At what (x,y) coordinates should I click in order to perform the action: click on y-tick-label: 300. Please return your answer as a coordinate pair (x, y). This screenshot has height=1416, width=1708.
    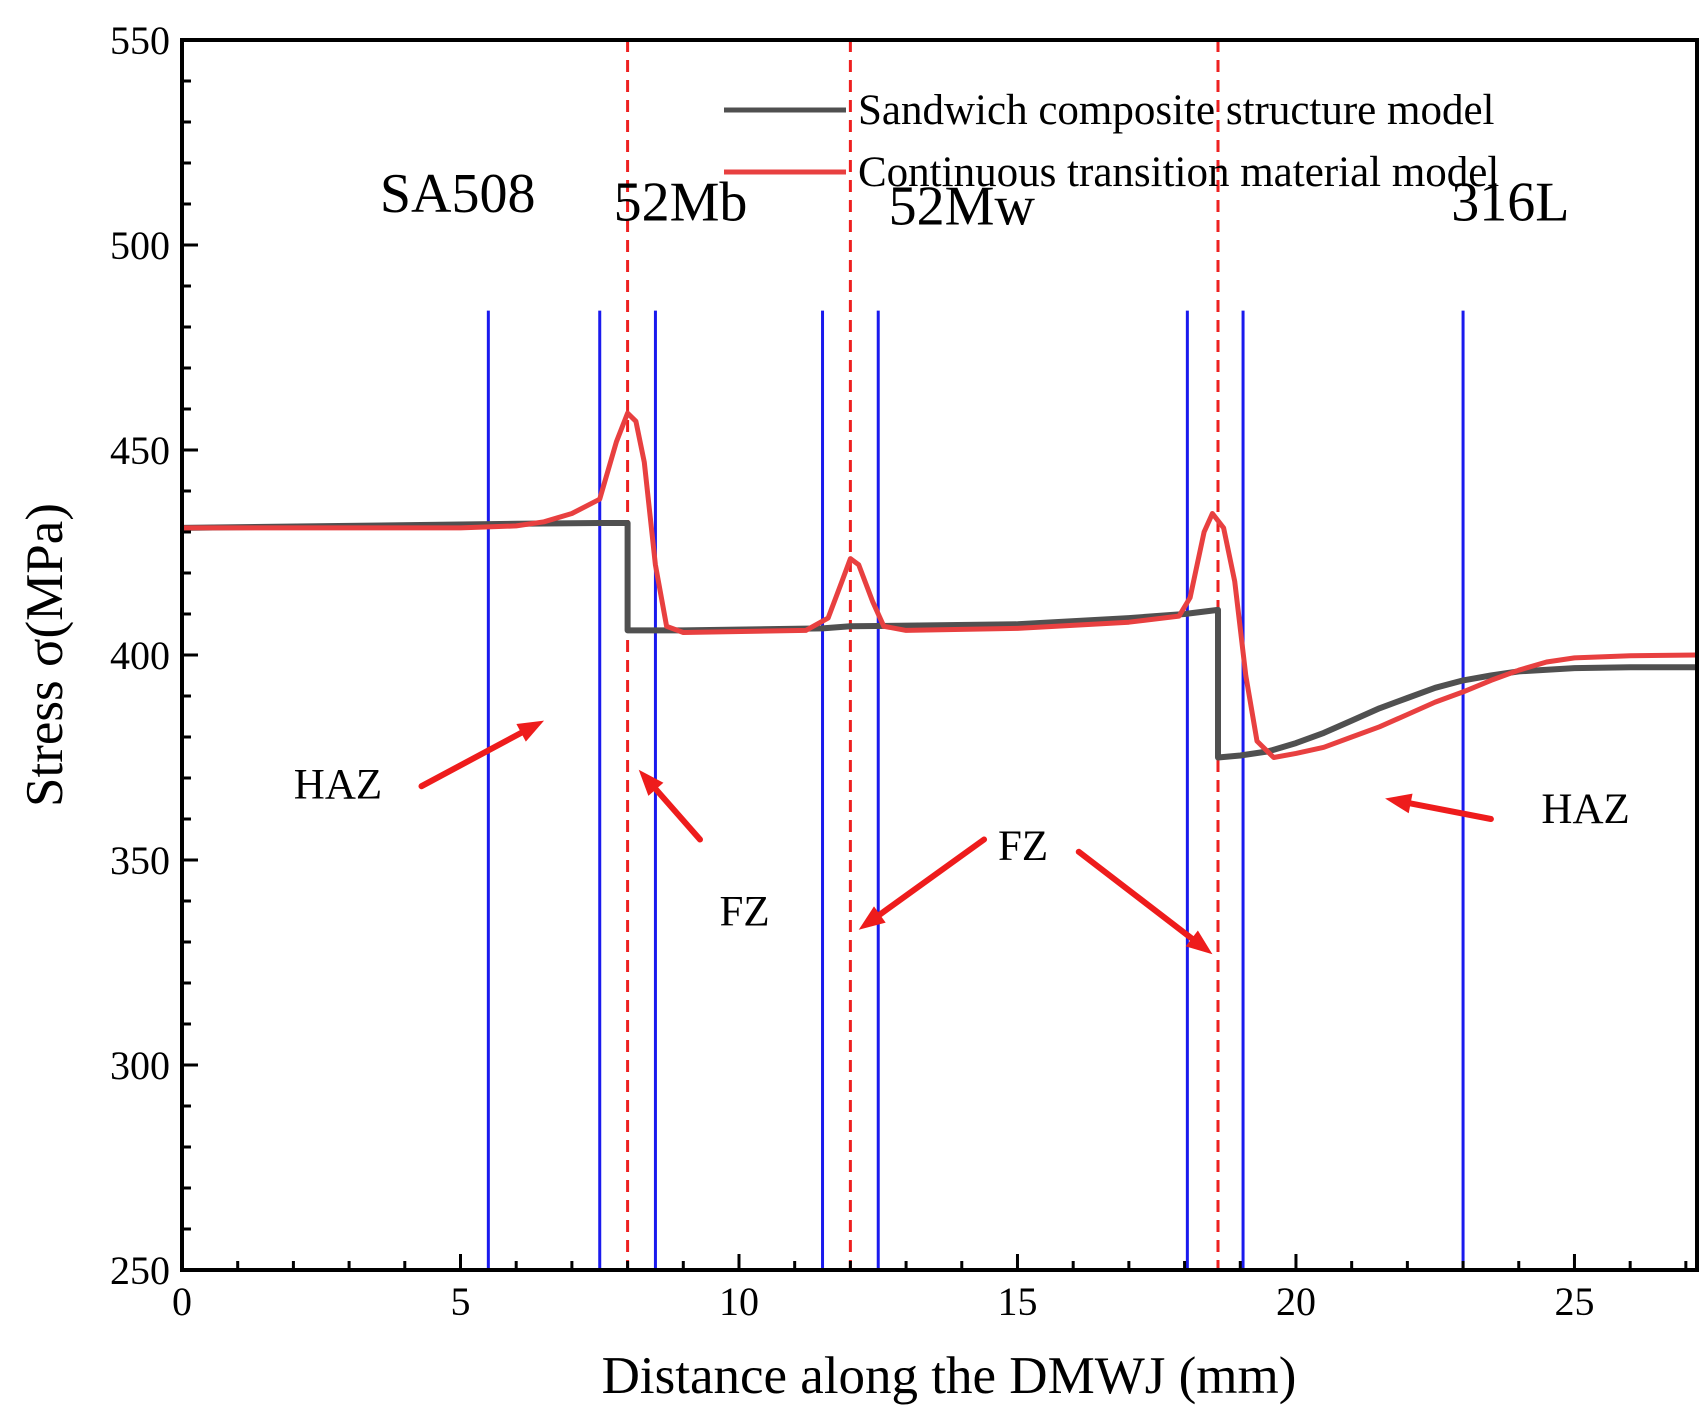
    Looking at the image, I should click on (140, 1065).